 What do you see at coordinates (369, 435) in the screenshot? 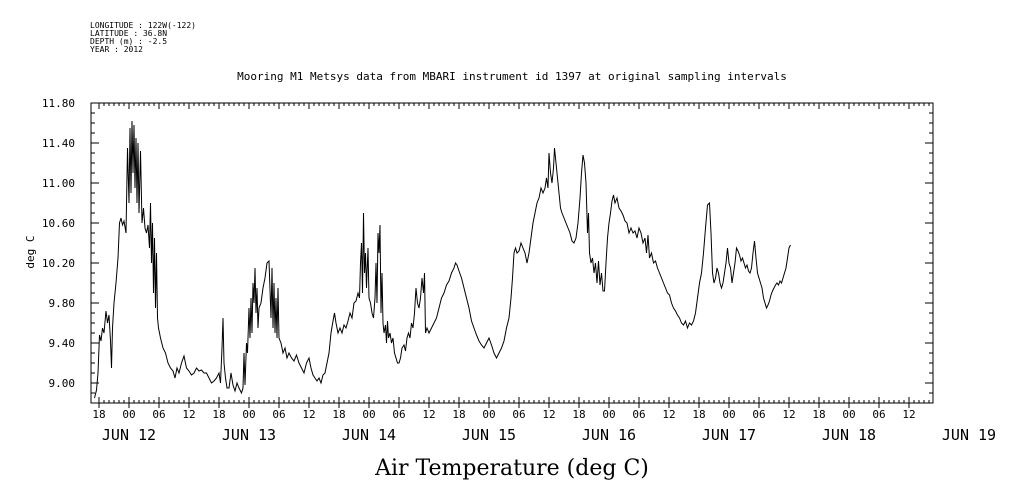
I see `x-day-label: JUN 14` at bounding box center [369, 435].